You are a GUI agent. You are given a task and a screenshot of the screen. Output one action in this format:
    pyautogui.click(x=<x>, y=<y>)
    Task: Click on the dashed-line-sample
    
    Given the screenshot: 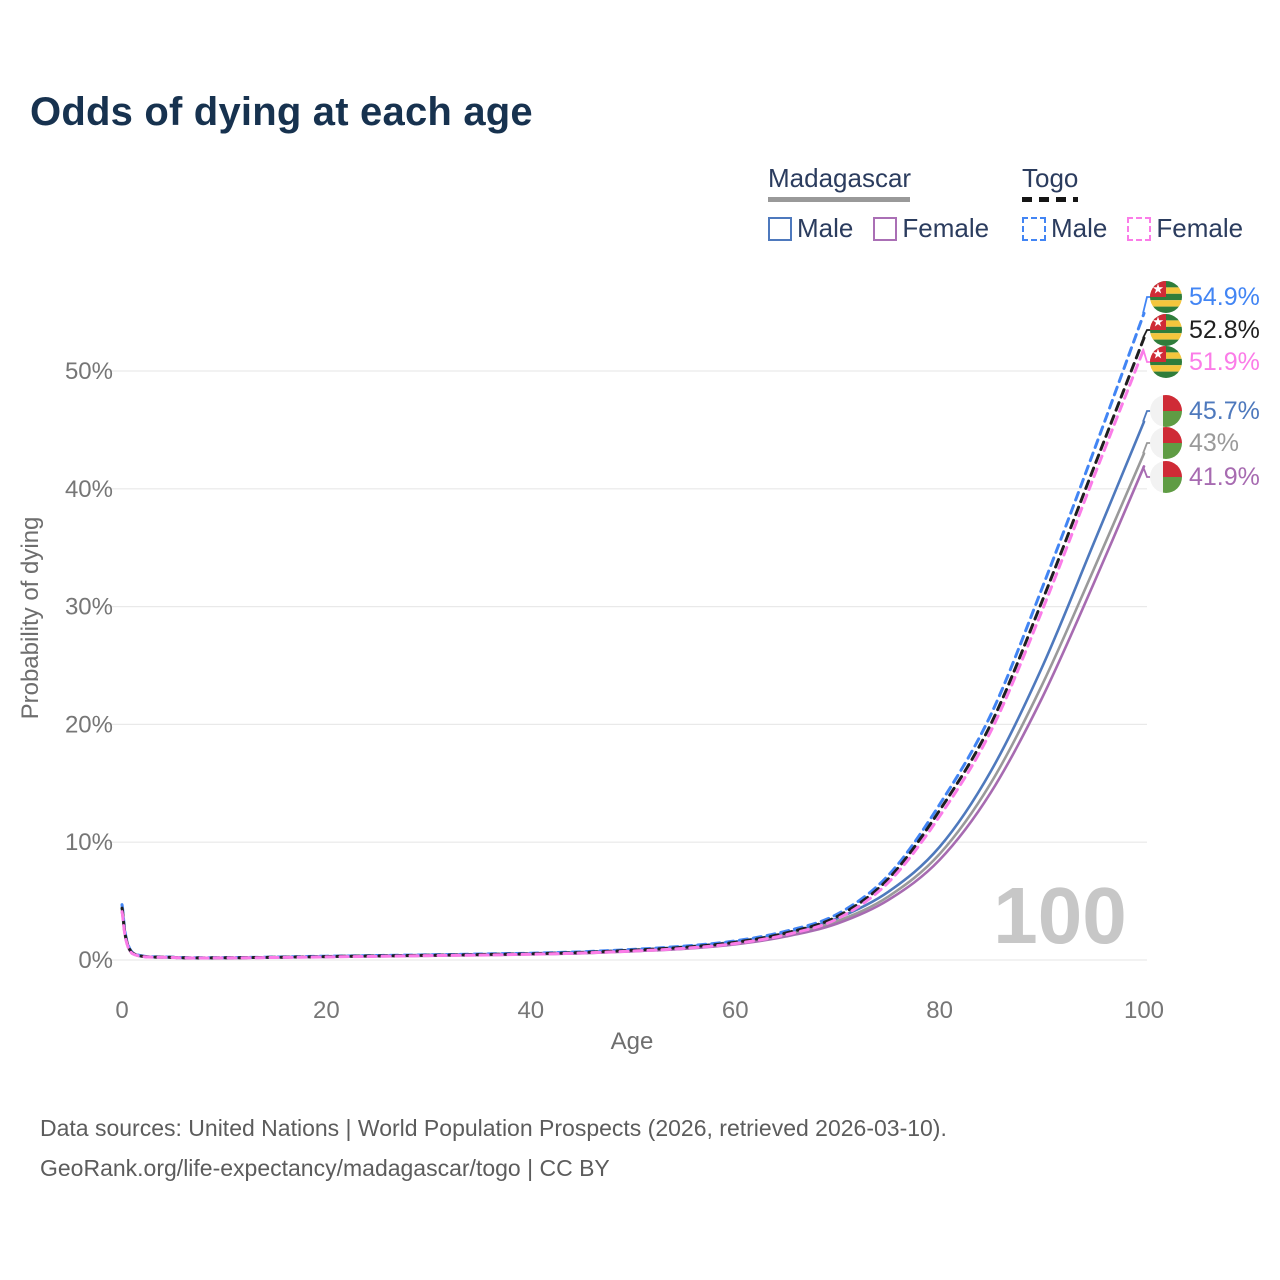 What is the action you would take?
    pyautogui.click(x=1050, y=199)
    